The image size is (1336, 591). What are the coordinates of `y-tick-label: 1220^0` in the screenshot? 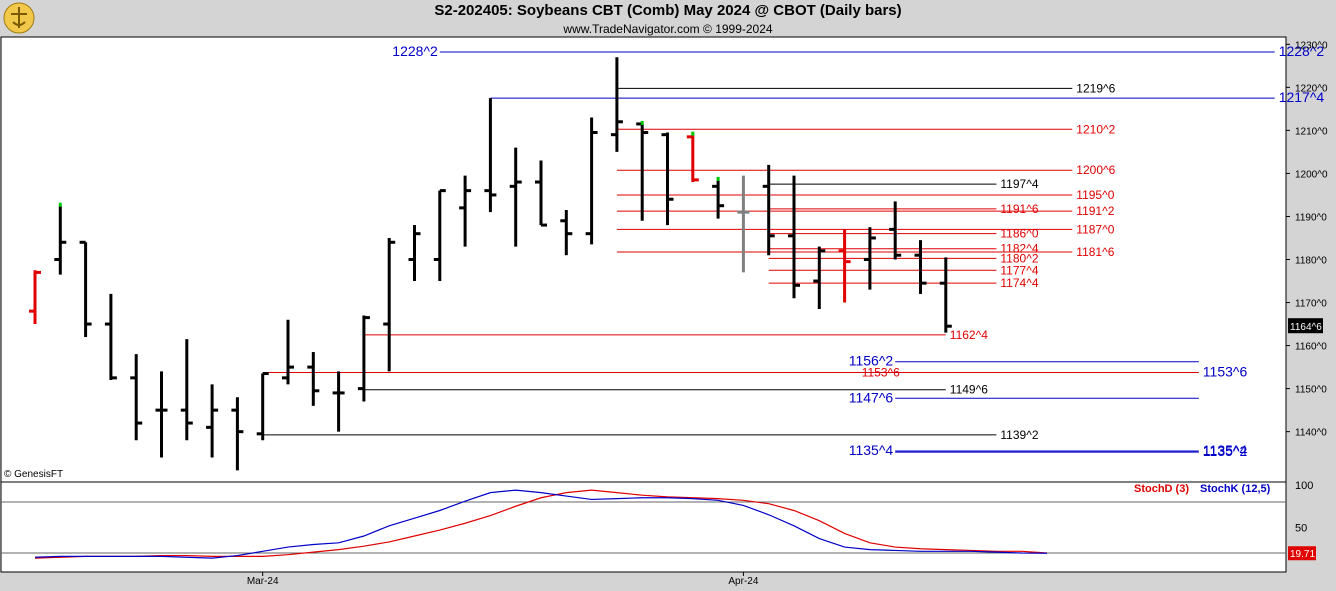 It's located at (1311, 88).